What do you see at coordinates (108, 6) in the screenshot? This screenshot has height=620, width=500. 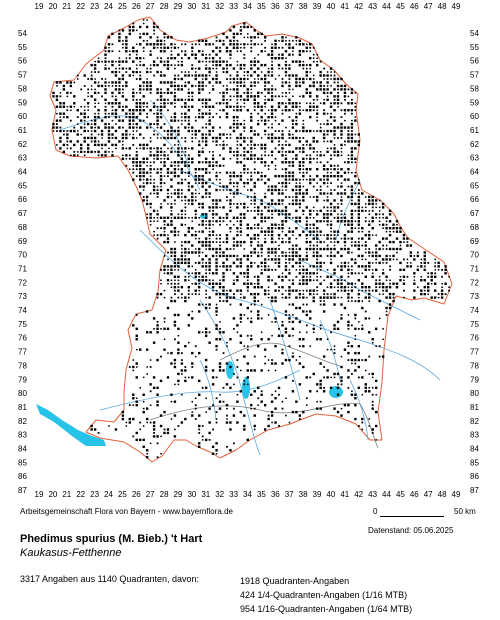 I see `x-tick-top: 24` at bounding box center [108, 6].